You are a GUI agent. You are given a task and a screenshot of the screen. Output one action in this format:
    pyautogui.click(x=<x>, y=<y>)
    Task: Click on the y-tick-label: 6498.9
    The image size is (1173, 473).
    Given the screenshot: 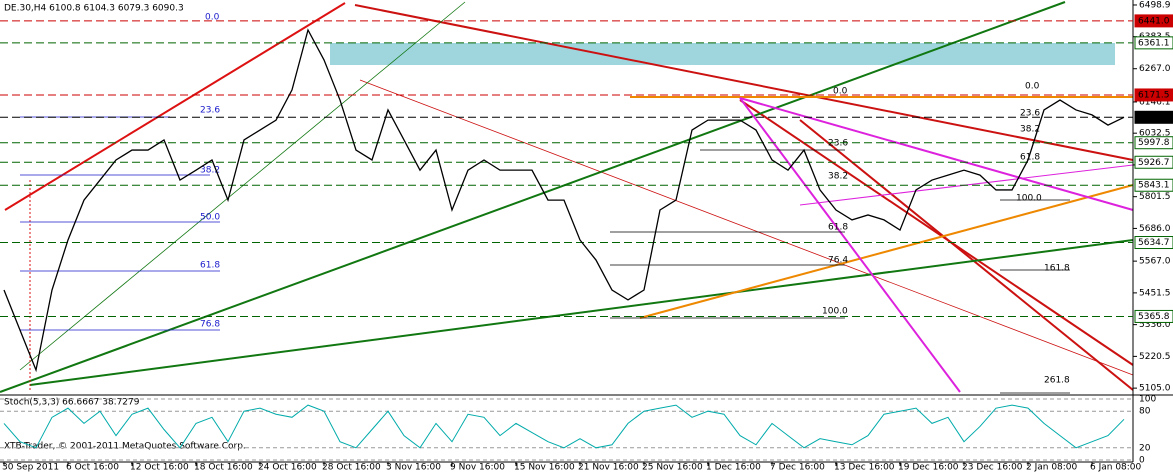 What is the action you would take?
    pyautogui.click(x=1155, y=5)
    